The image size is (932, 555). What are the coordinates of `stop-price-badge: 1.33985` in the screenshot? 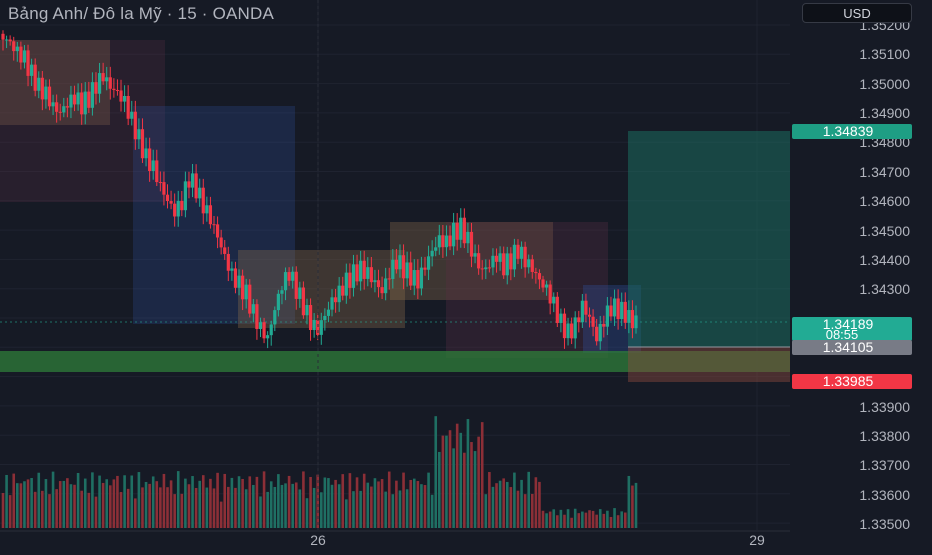 It's located at (852, 381).